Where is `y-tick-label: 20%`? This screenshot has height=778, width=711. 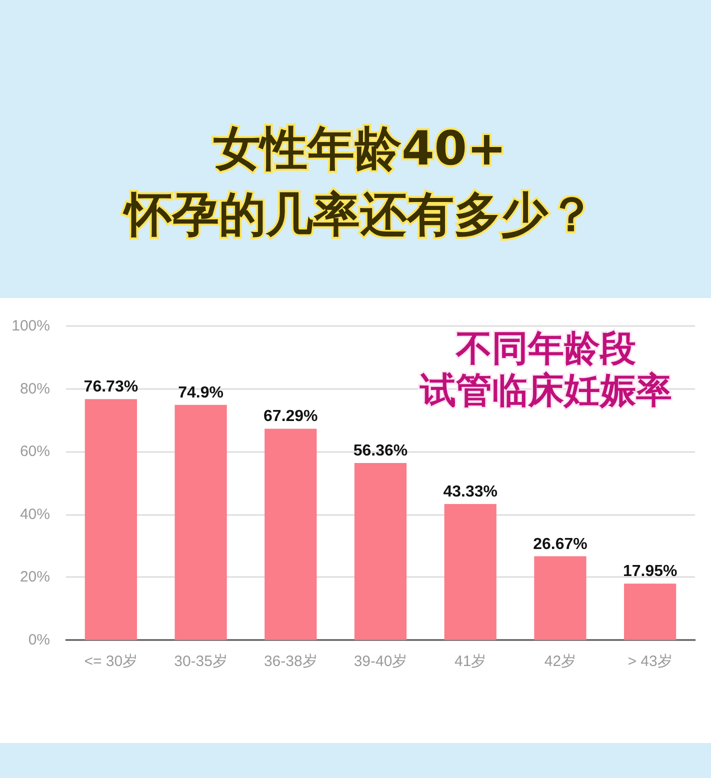
y-tick-label: 20% is located at coordinates (35, 577).